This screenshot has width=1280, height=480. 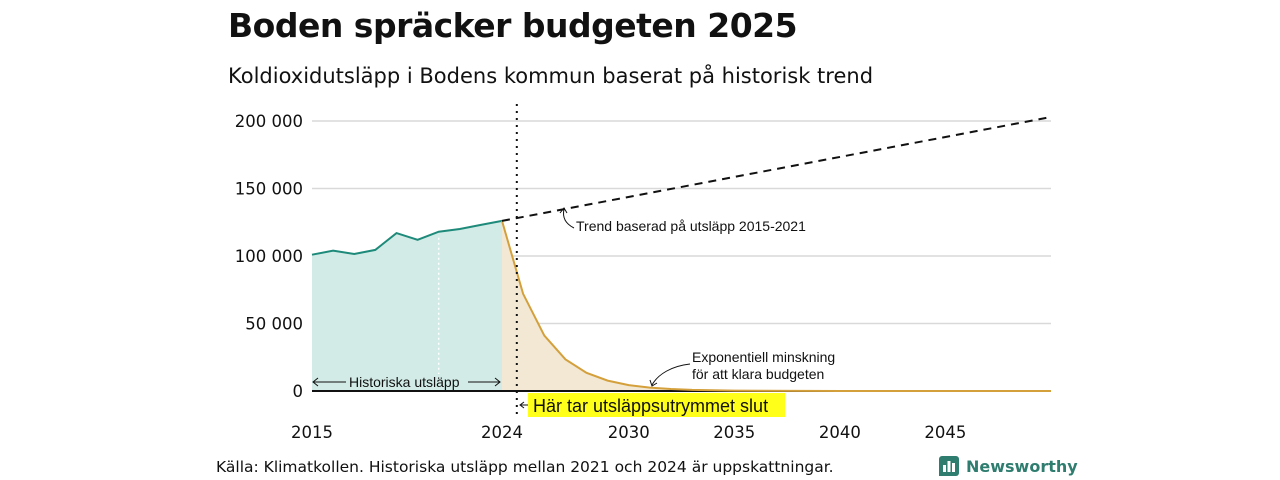 I want to click on y-tick-label: 0, so click(x=298, y=391).